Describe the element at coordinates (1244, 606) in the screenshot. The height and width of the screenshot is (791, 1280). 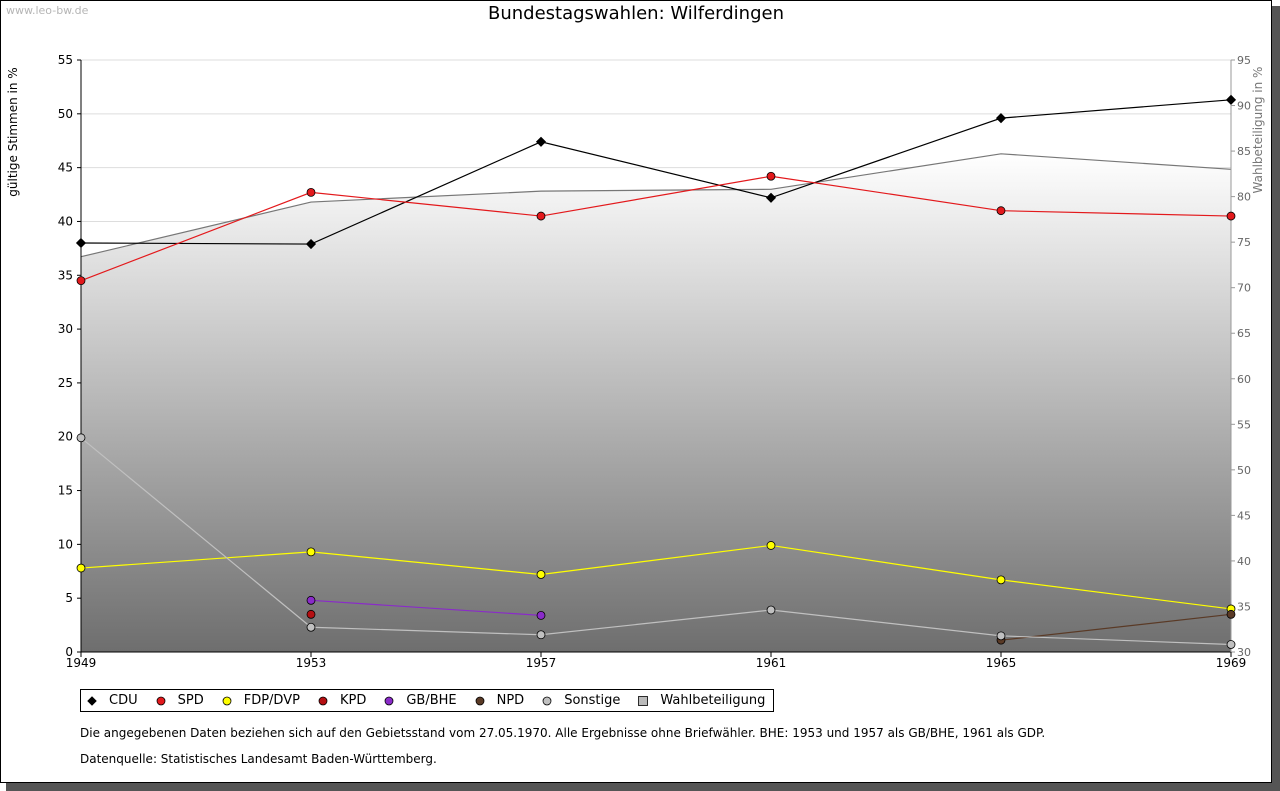
I see `y2-tick-label: 35` at that location.